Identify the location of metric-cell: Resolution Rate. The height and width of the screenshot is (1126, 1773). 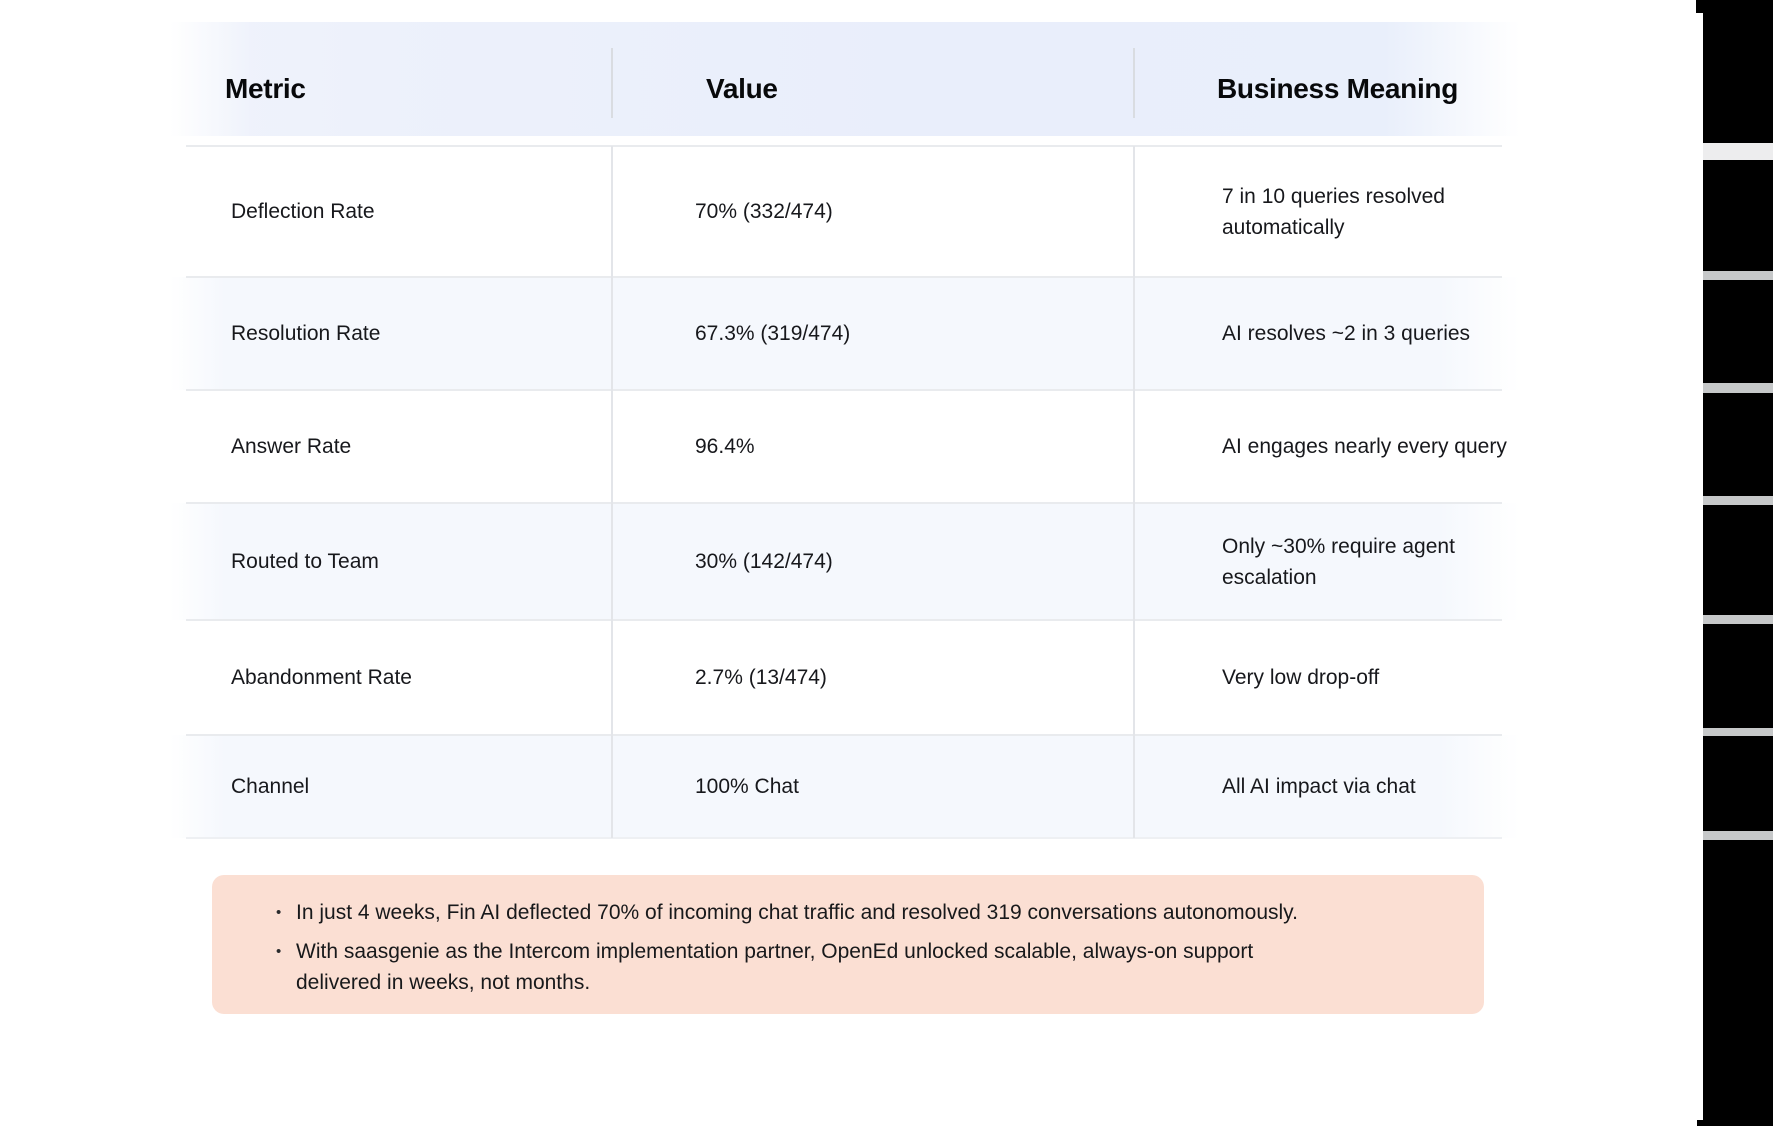
(306, 333).